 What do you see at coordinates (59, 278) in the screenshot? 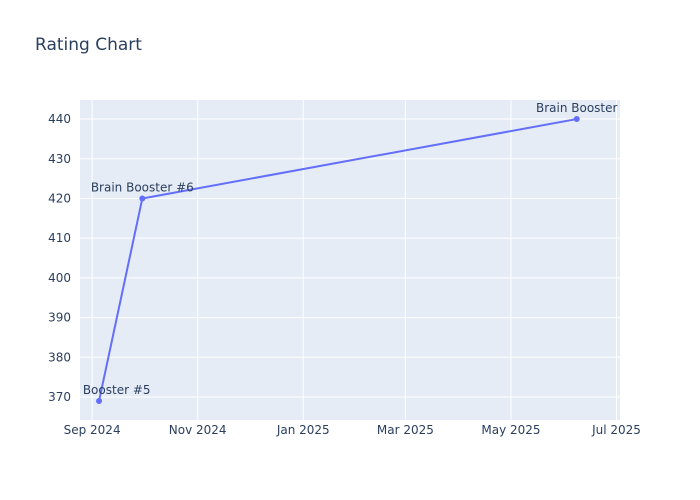
I see `y-tick-label: 400` at bounding box center [59, 278].